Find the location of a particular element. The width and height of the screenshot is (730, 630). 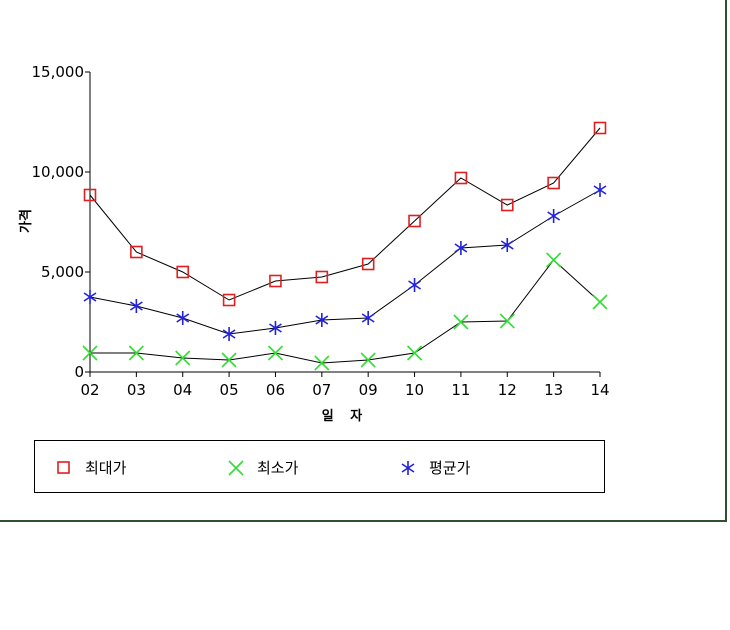

y-tick-label: 5,000 is located at coordinates (62, 272).